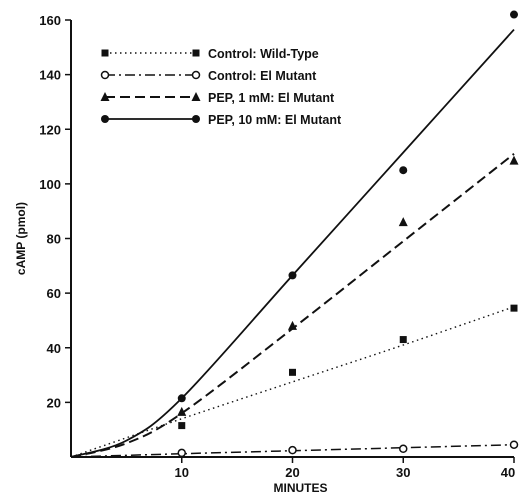 This screenshot has width=520, height=497. What do you see at coordinates (403, 472) in the screenshot?
I see `x-tick-label: 30` at bounding box center [403, 472].